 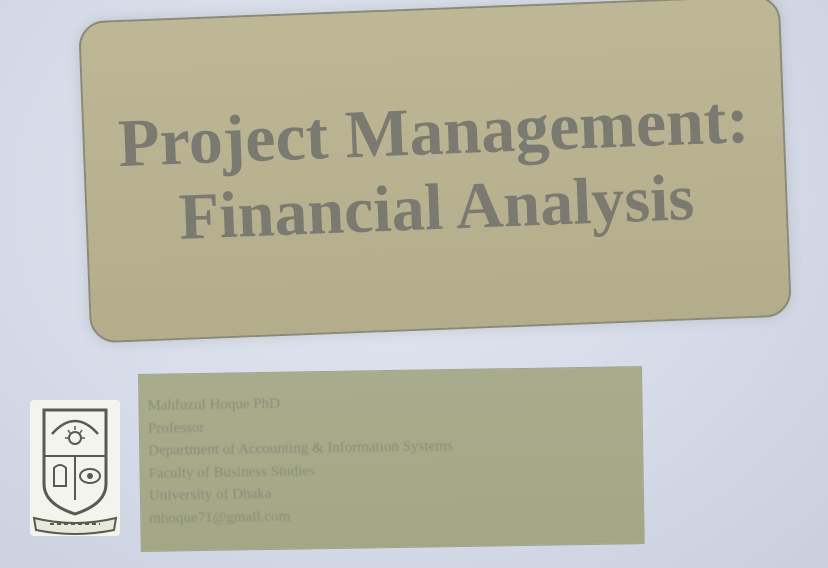 What do you see at coordinates (436, 207) in the screenshot?
I see `slide-title-line-2: Financial Analysis` at bounding box center [436, 207].